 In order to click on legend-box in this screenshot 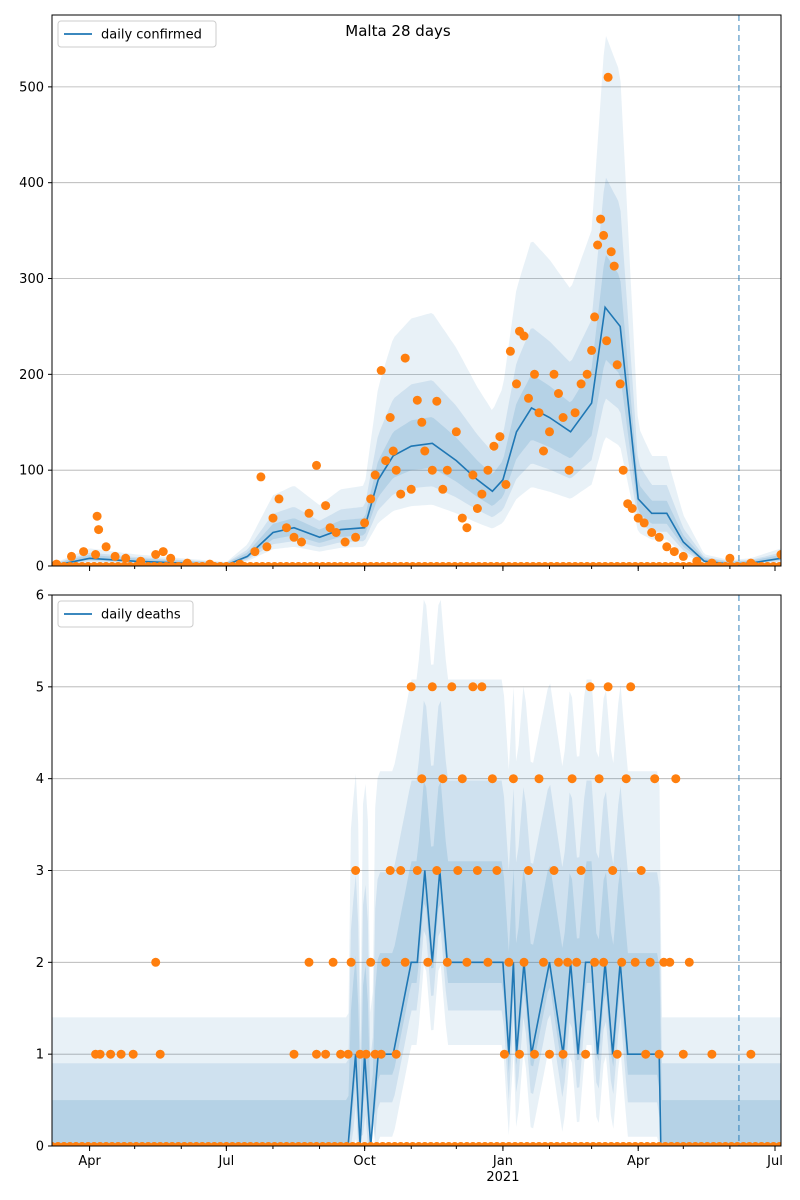, I will do `click(125, 614)`.